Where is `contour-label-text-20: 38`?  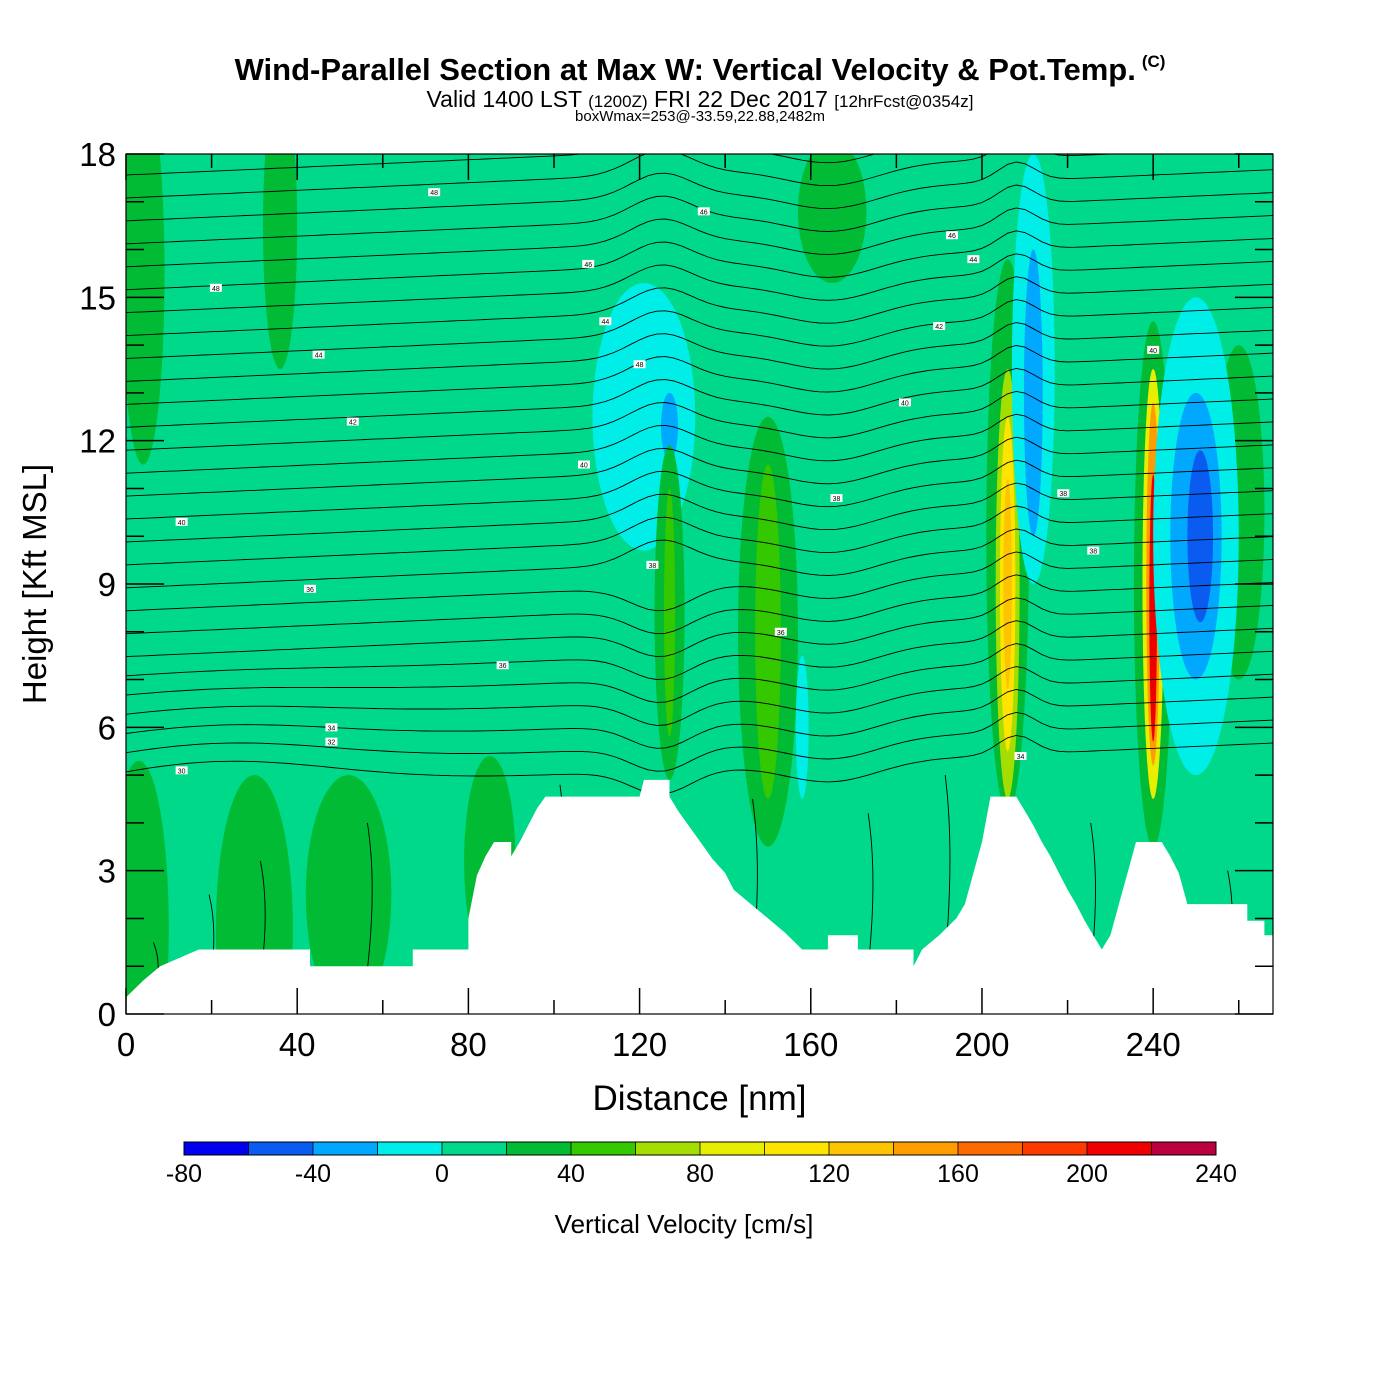
contour-label-text-20: 38 is located at coordinates (1093, 552).